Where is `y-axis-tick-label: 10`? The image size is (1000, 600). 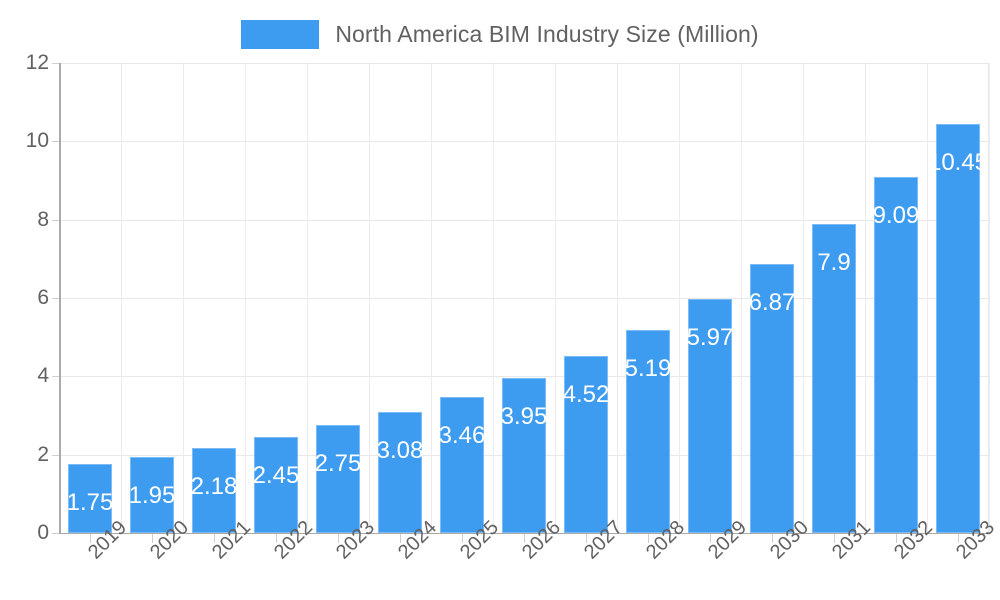 y-axis-tick-label: 10 is located at coordinates (37, 141).